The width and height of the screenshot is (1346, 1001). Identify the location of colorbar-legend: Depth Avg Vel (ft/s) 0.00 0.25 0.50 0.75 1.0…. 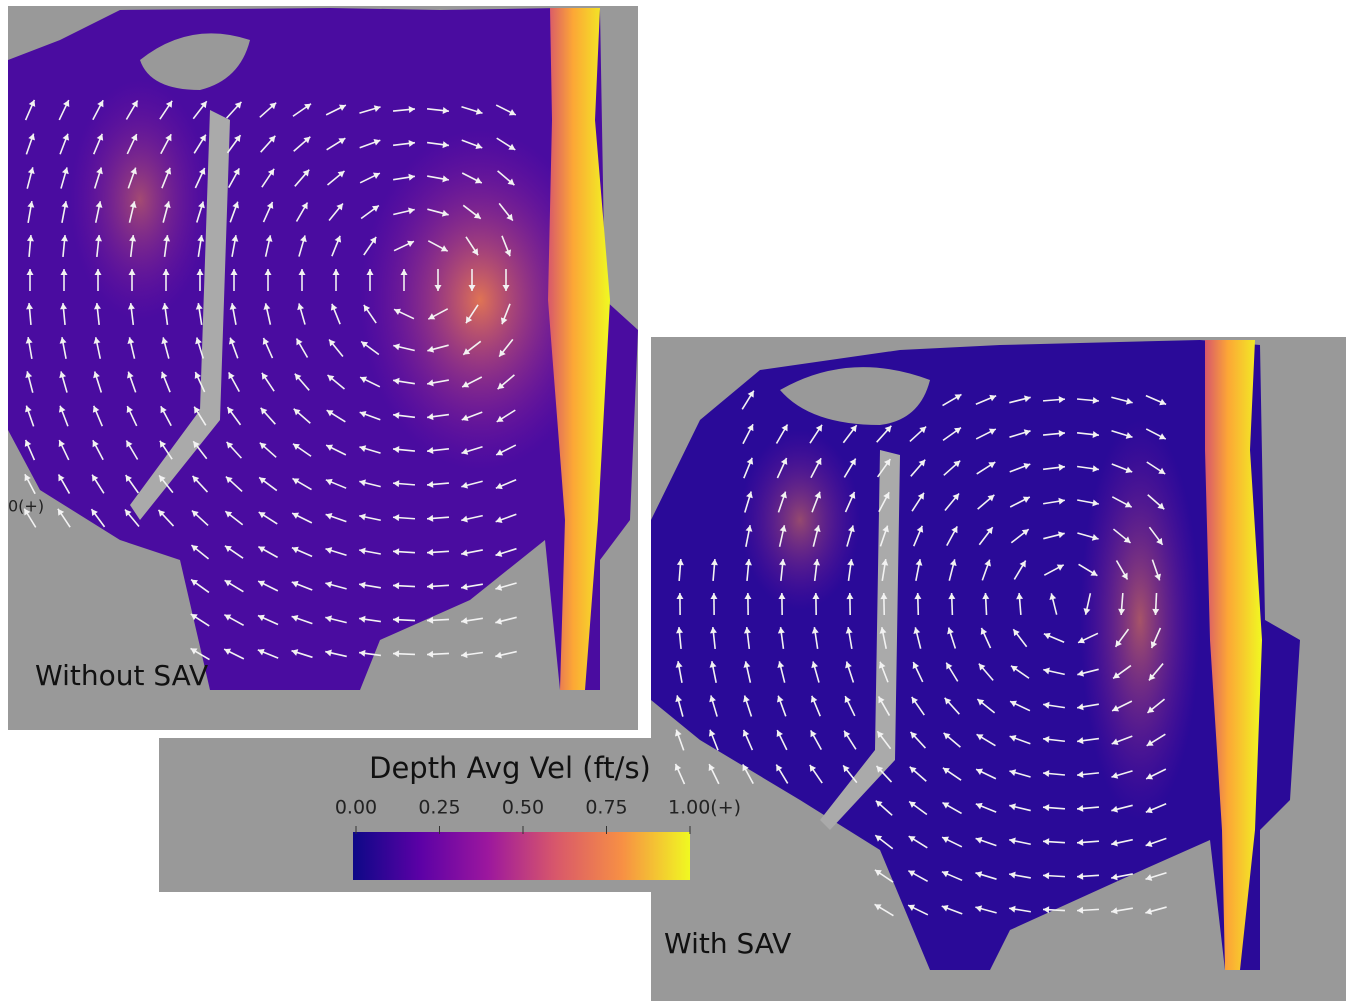
(450, 815).